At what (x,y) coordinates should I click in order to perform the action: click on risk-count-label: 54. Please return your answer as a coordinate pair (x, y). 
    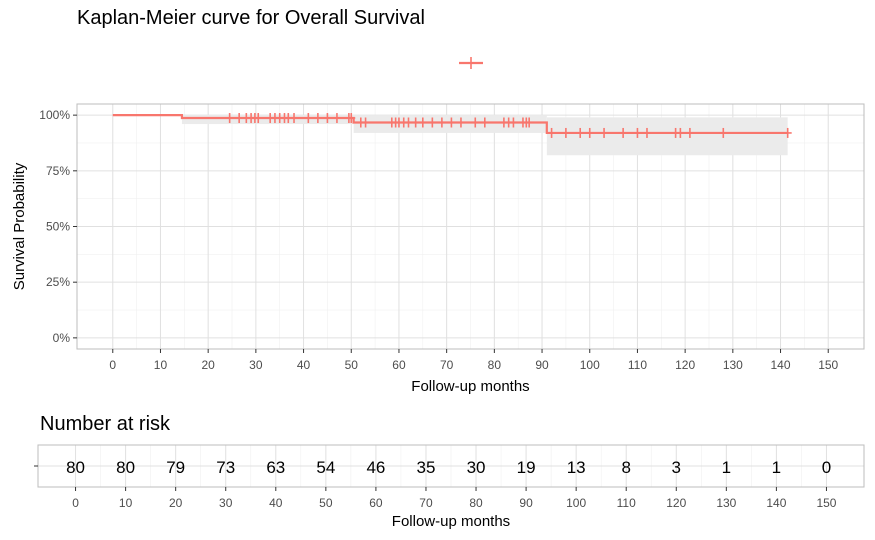
    Looking at the image, I should click on (325, 467).